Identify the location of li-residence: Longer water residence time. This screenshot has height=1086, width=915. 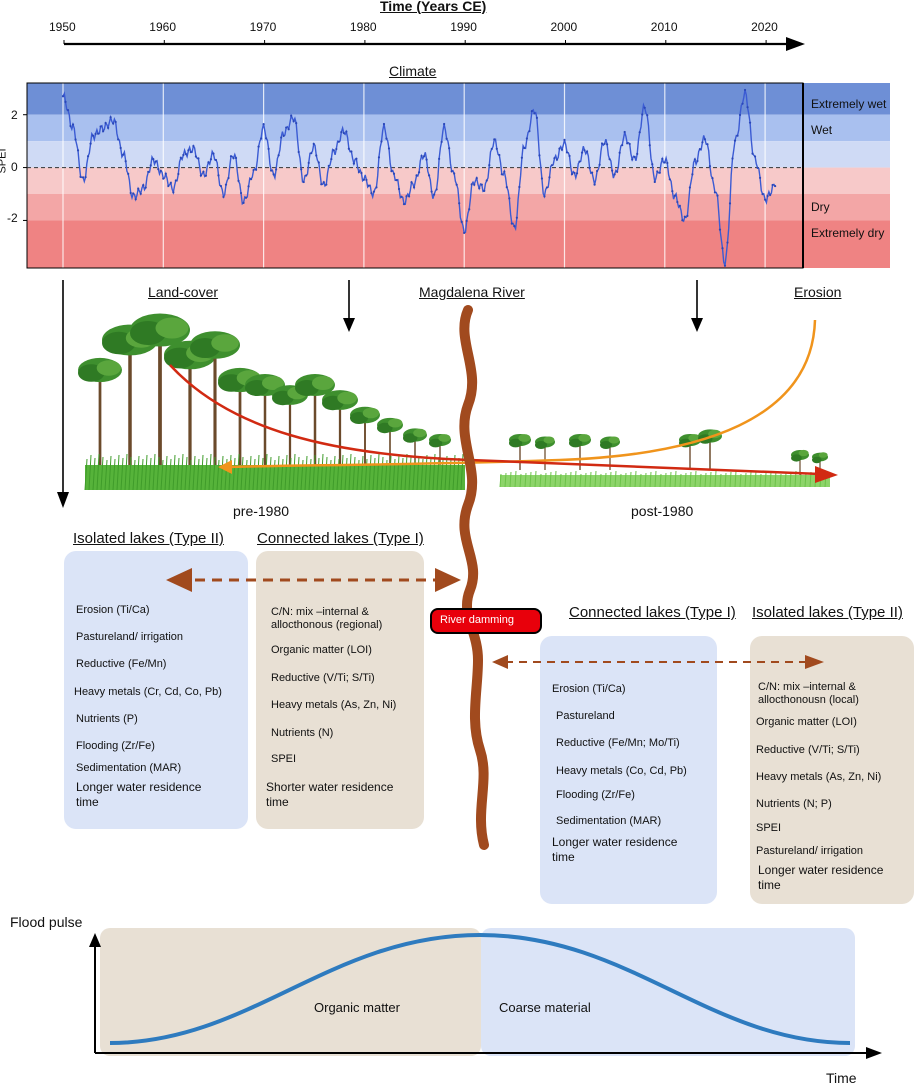
(139, 794).